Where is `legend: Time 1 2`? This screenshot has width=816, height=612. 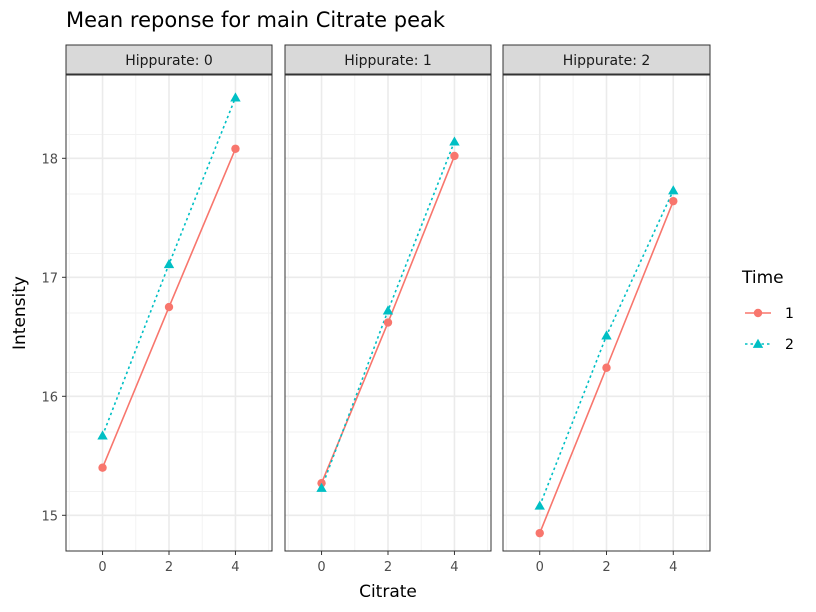
legend: Time 1 2 is located at coordinates (767, 310).